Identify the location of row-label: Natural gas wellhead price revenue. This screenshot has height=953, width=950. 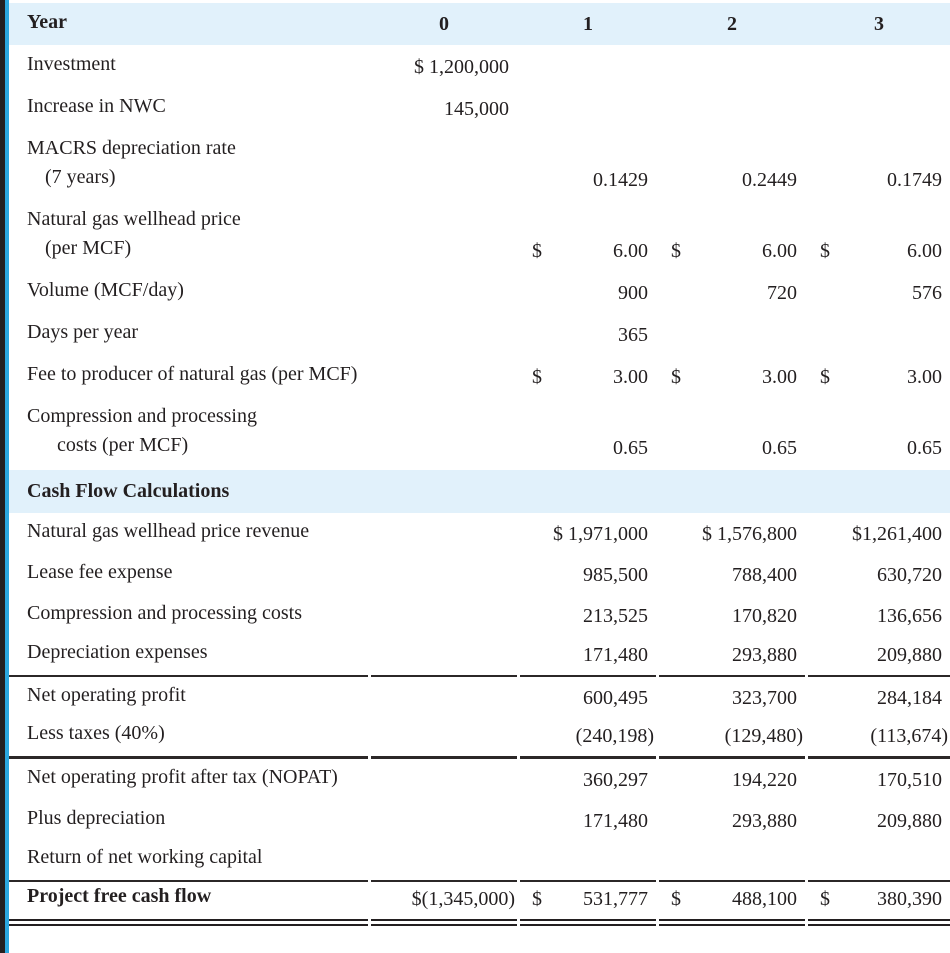
(188, 533).